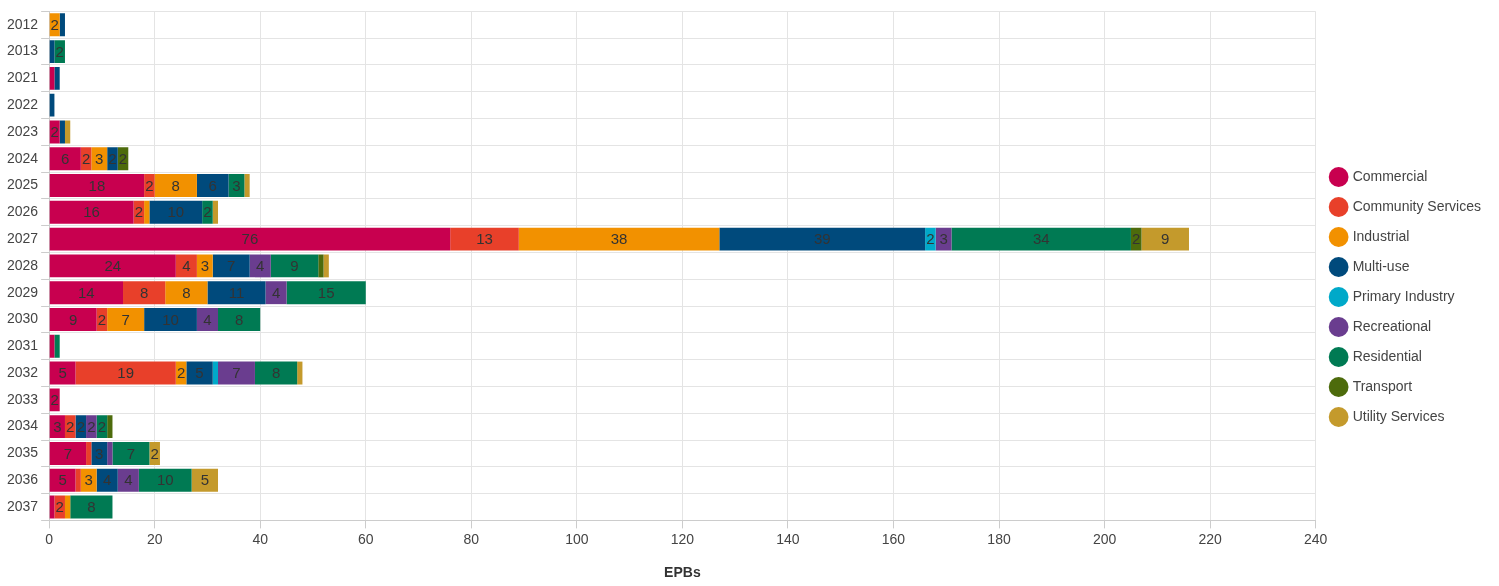 This screenshot has width=1499, height=586. Describe the element at coordinates (822, 239) in the screenshot. I see `data-label: 39` at that location.